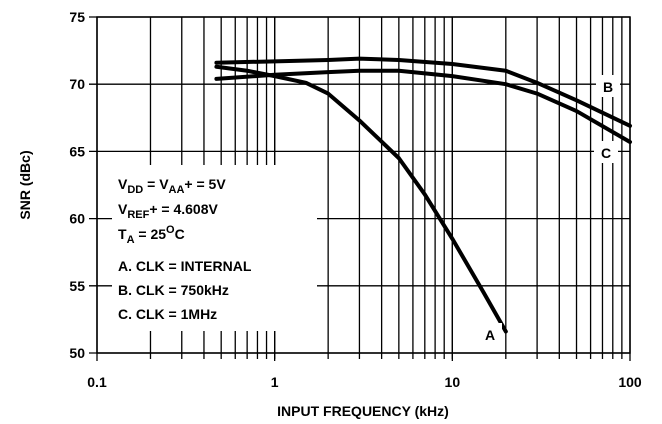 The image size is (662, 424). I want to click on annotation: VDD = VAA+ = 5V, so click(172, 186).